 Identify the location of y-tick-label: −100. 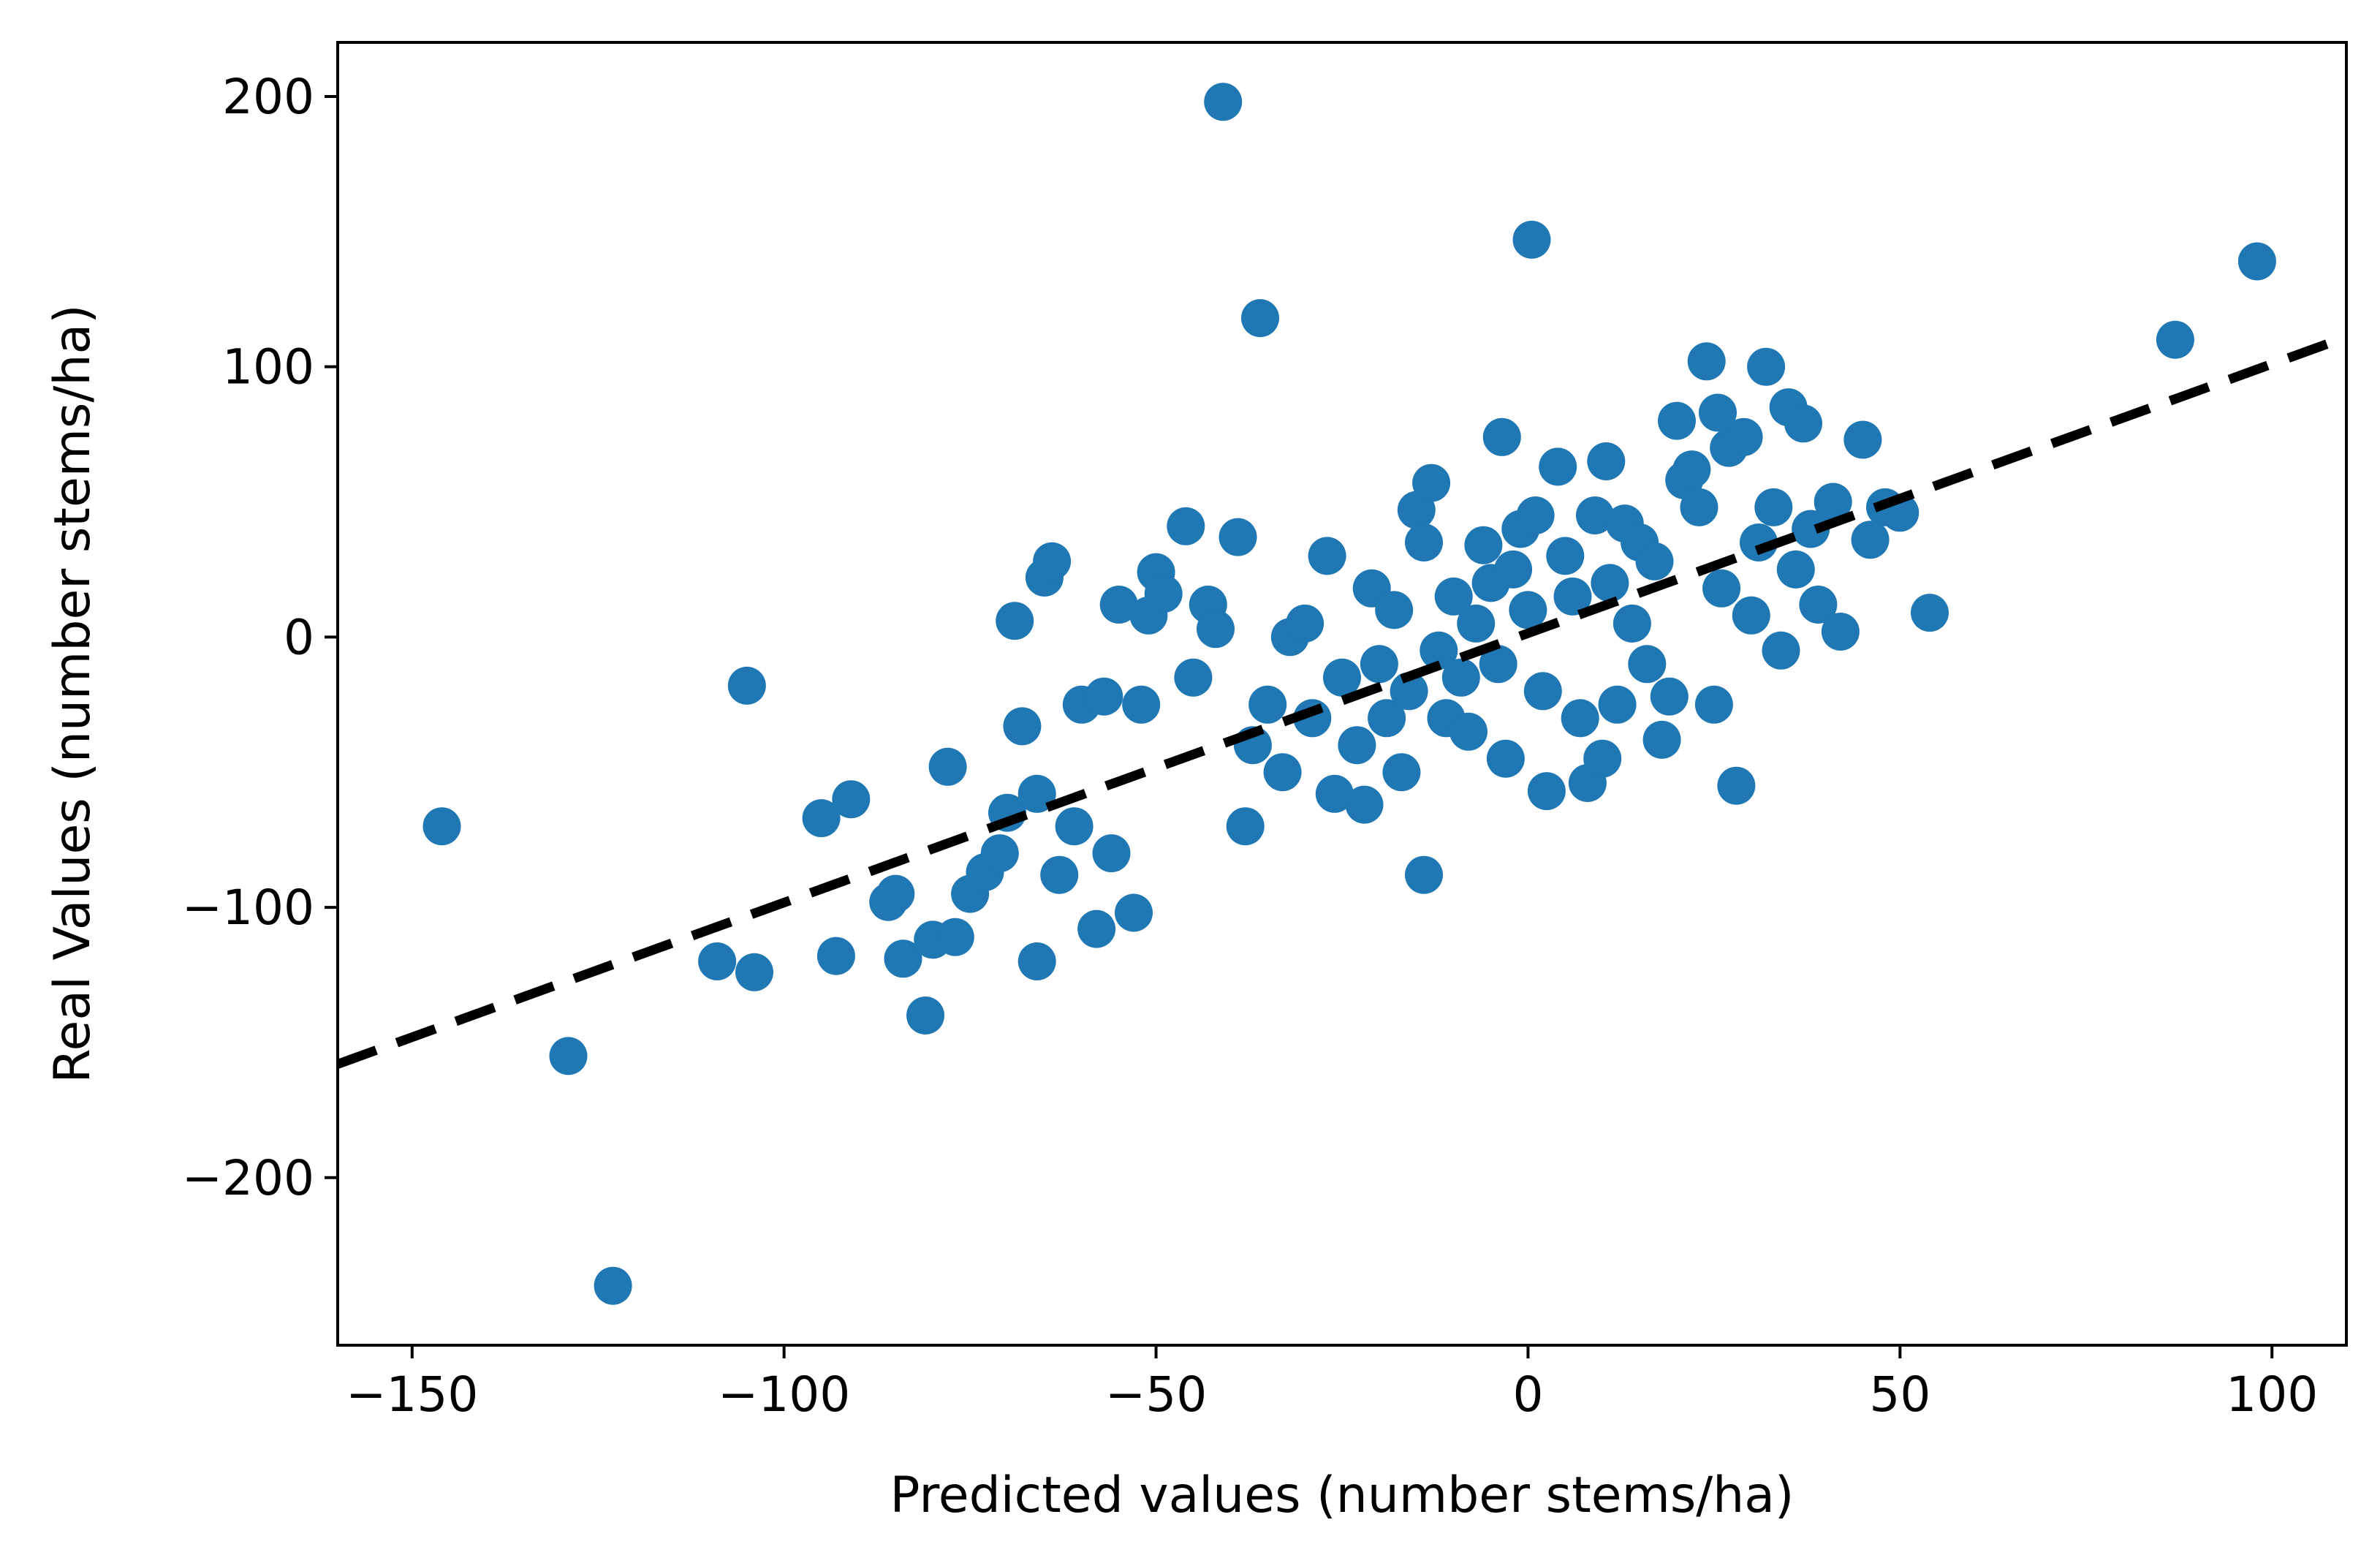
(248, 908).